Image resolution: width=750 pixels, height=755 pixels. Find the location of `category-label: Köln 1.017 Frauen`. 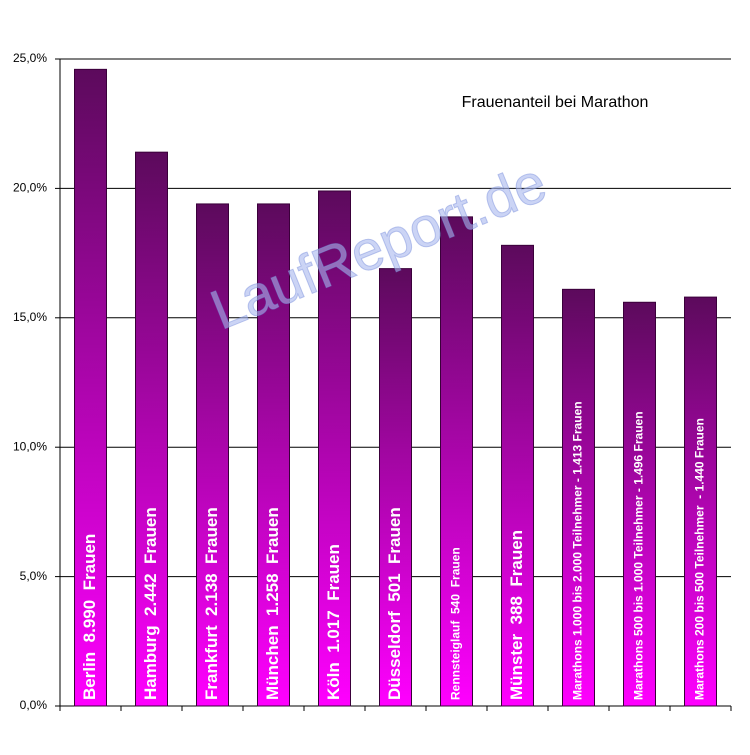

category-label: Köln 1.017 Frauen is located at coordinates (333, 622).